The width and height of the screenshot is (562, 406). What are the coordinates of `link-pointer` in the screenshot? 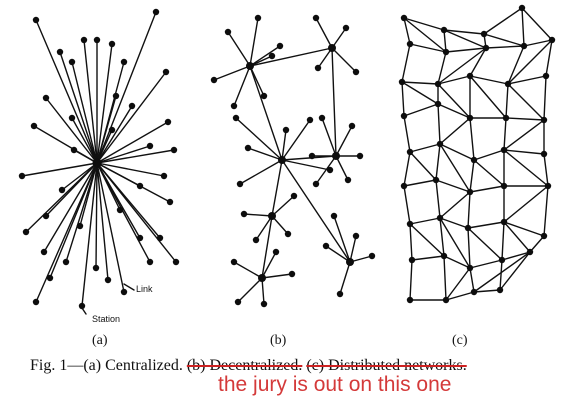 It's located at (129, 287).